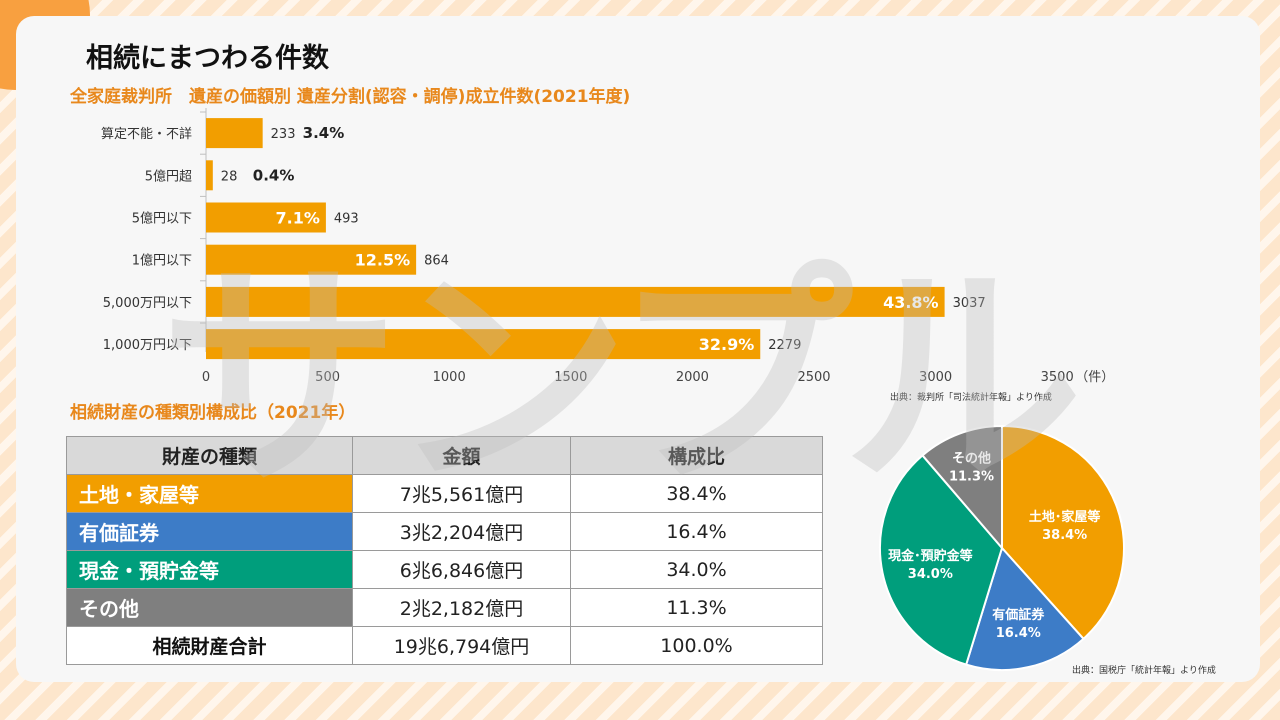 This screenshot has height=720, width=1280. I want to click on asset-amount-cell: 3兆2,204億円, so click(461, 531).